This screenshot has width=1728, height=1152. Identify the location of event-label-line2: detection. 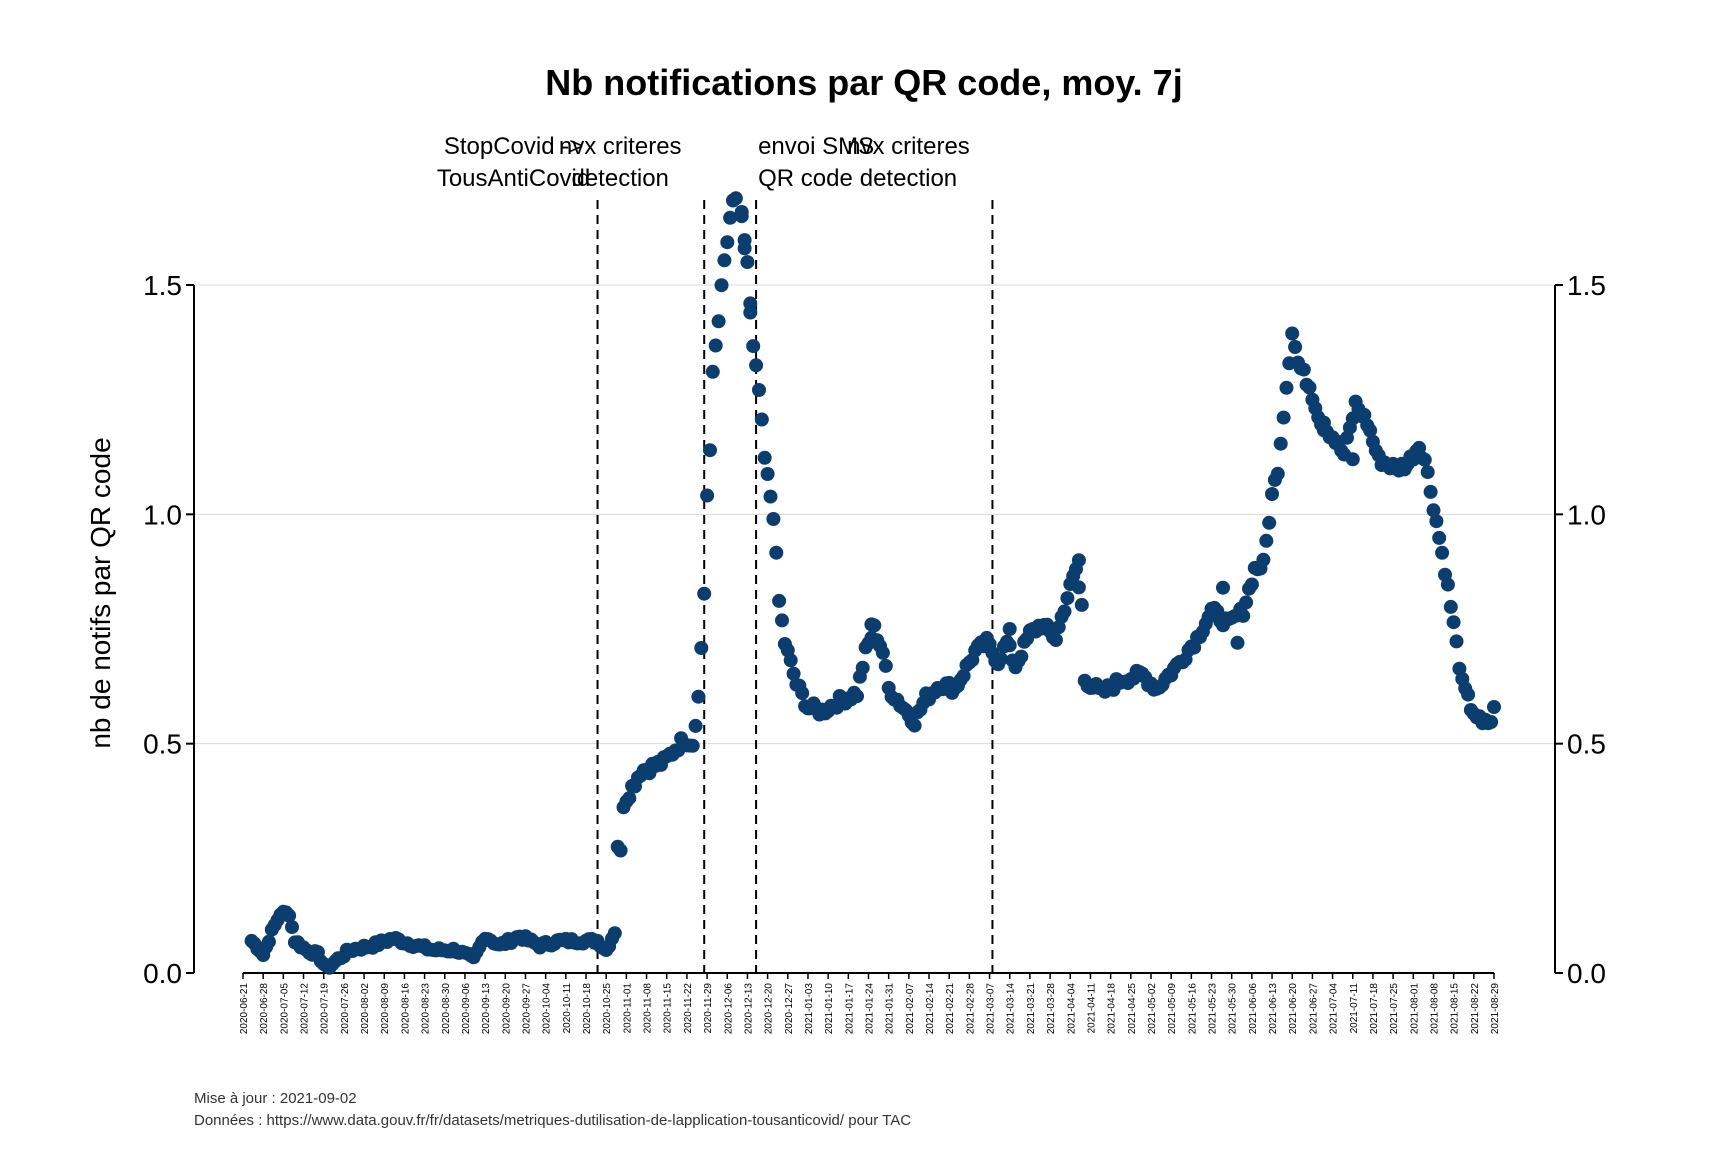
(908, 178).